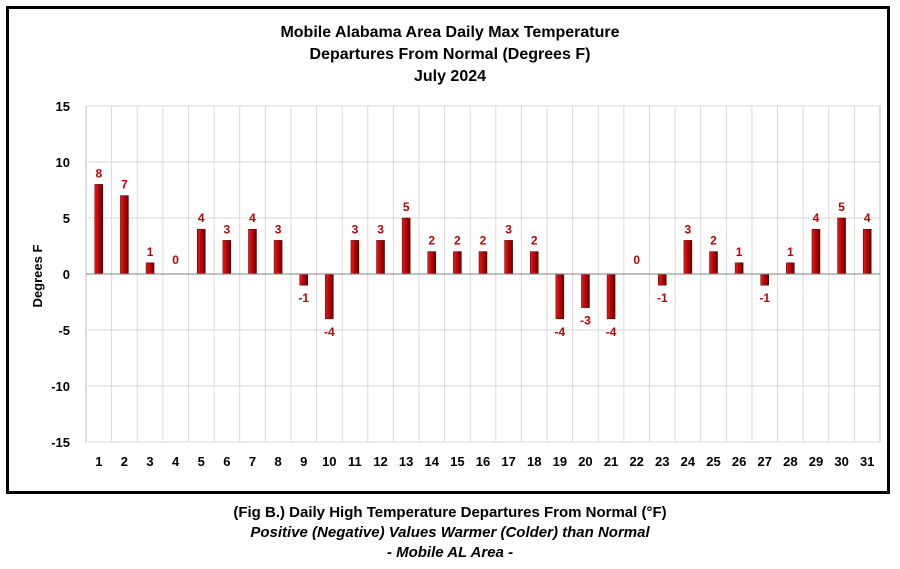 This screenshot has height=569, width=900. Describe the element at coordinates (303, 298) in the screenshot. I see `data-label-day-9: -1` at that location.